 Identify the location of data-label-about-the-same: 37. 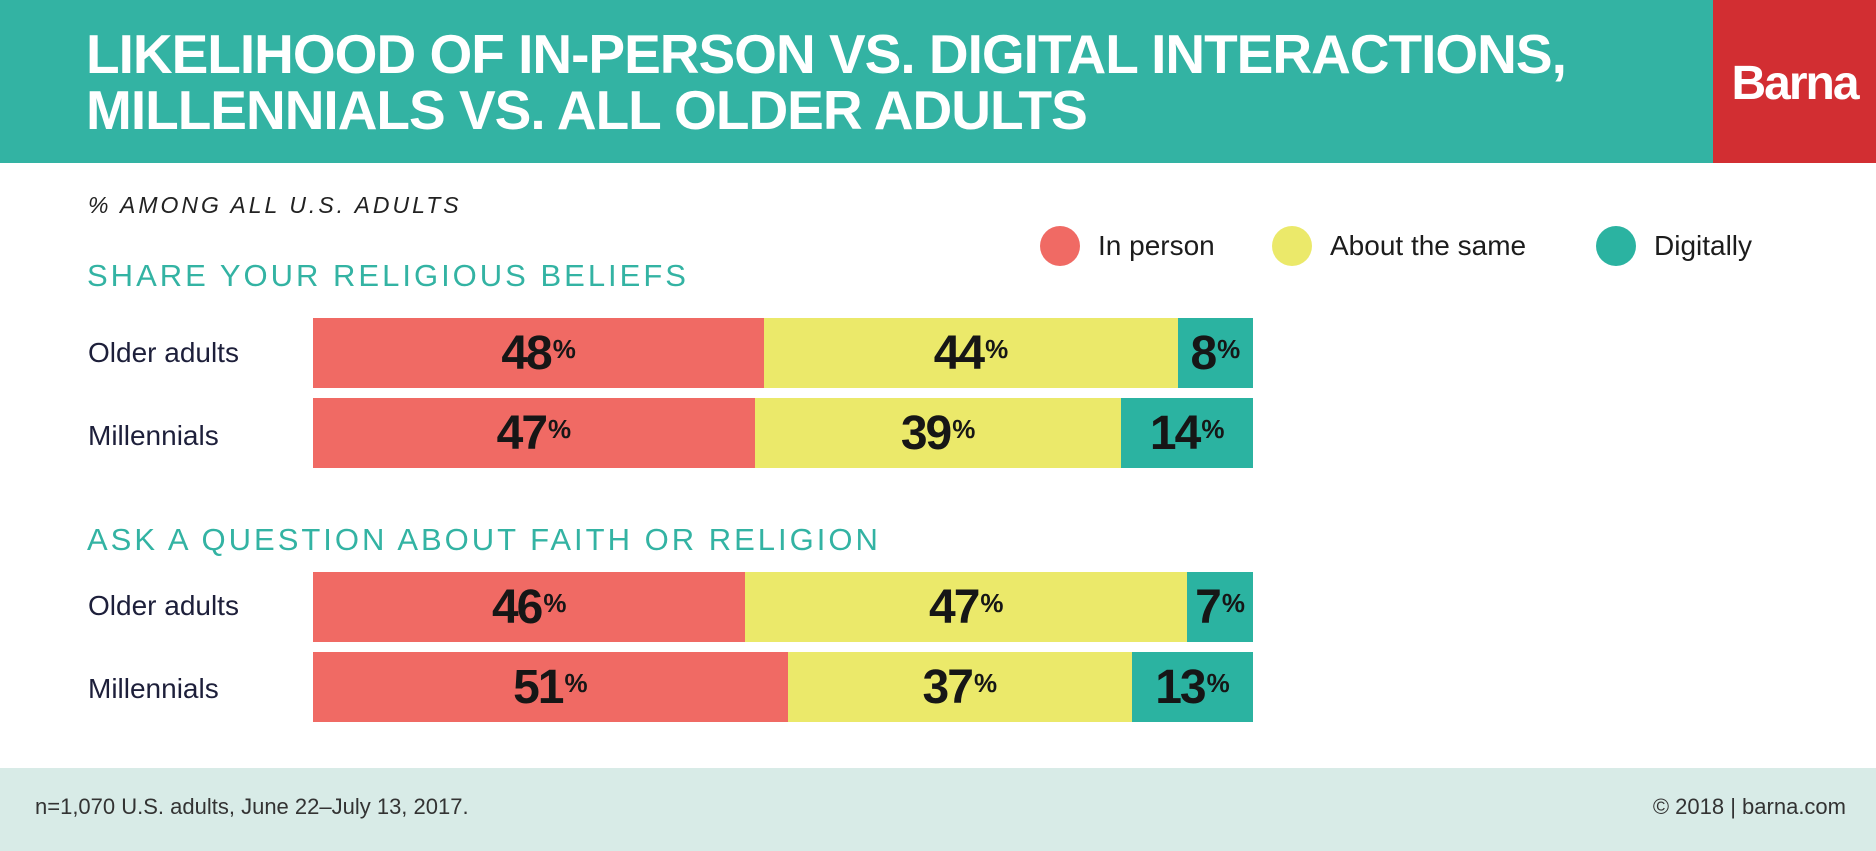
(948, 687).